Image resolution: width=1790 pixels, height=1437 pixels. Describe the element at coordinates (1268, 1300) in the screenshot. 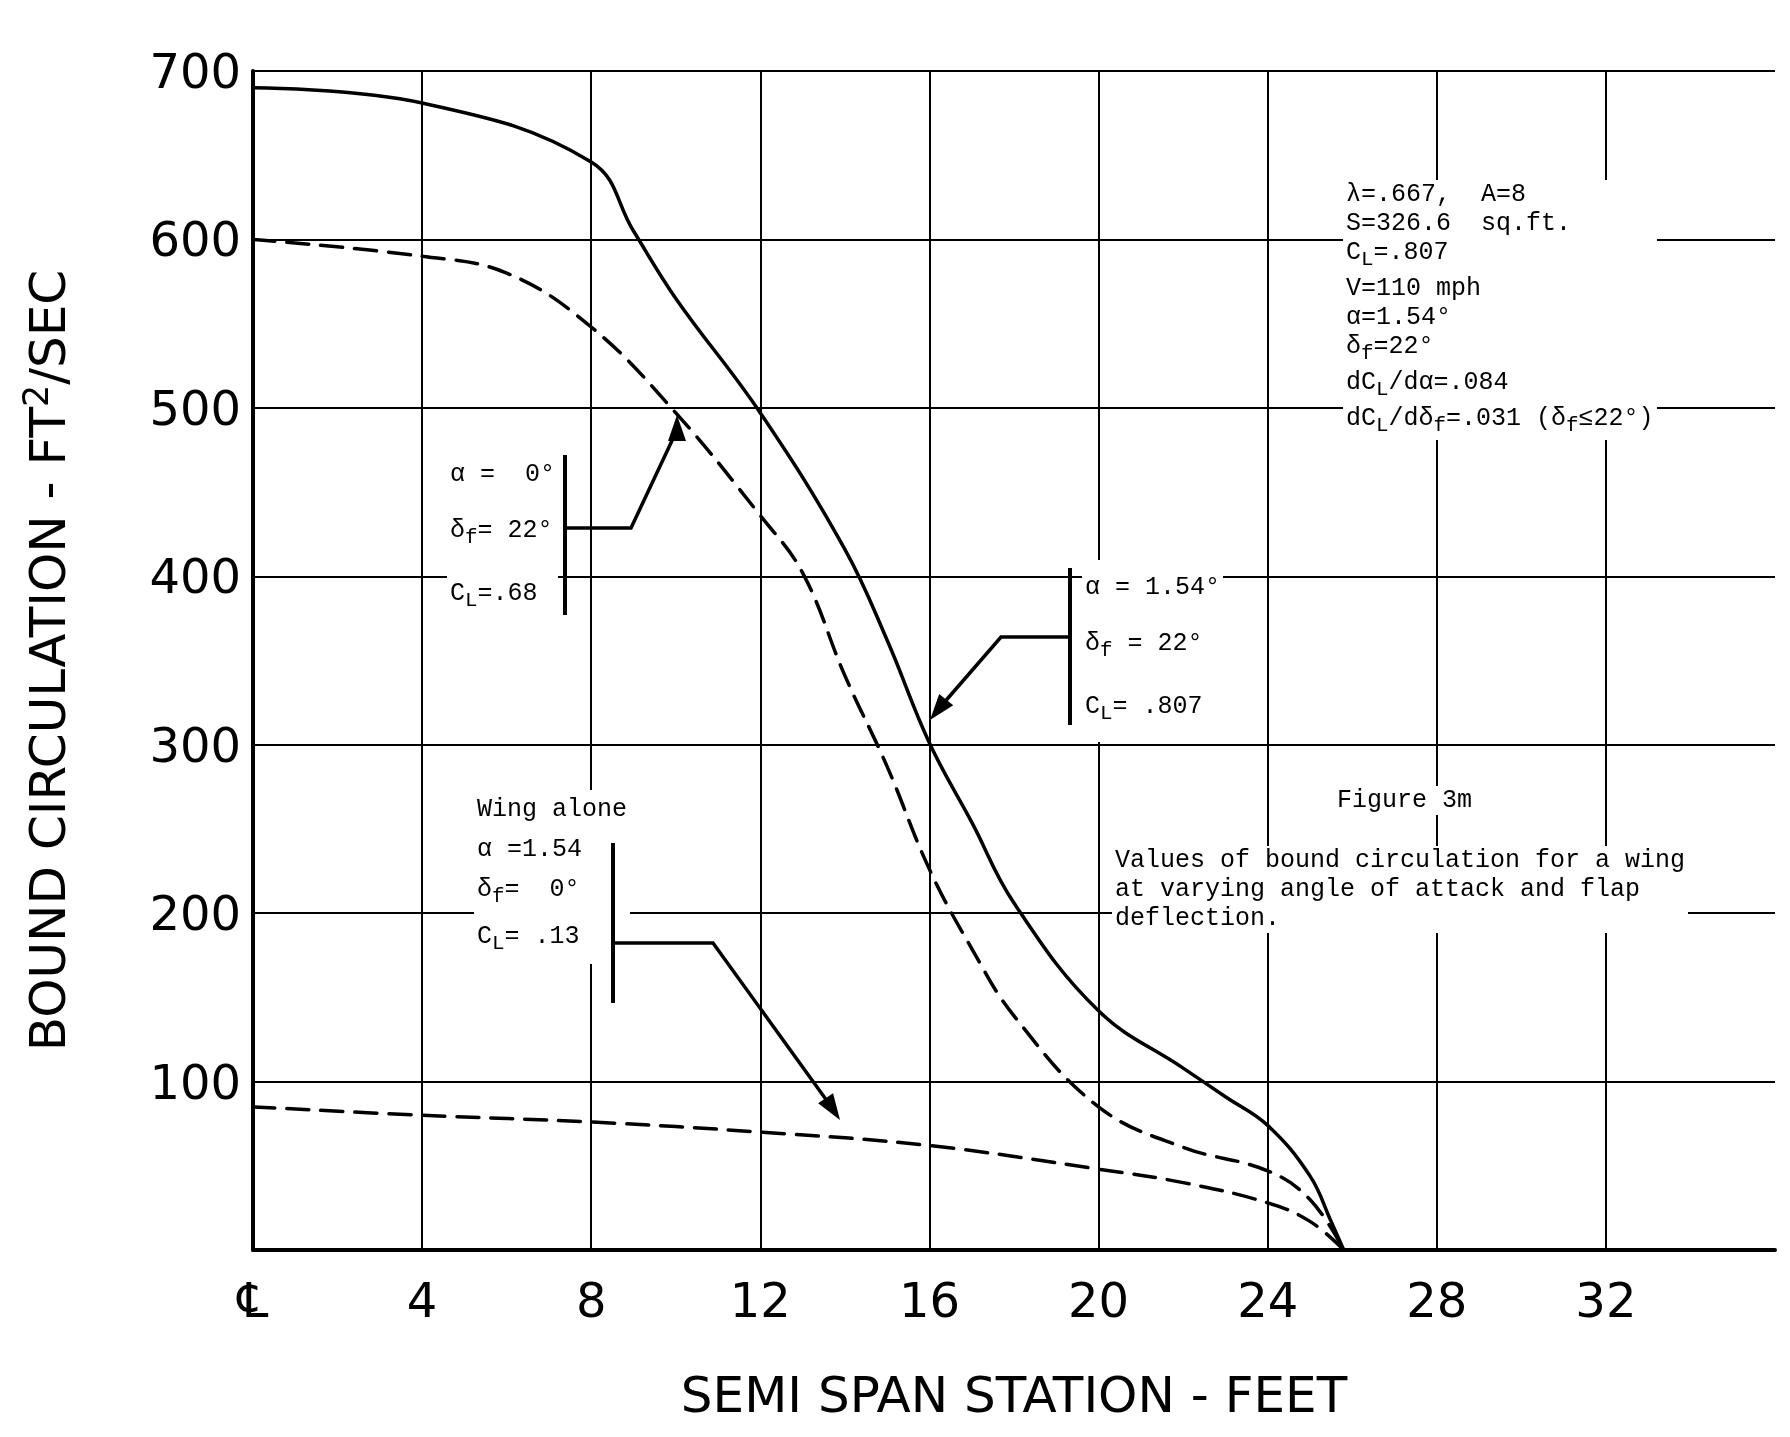

I see `x-tick-label: 24` at that location.